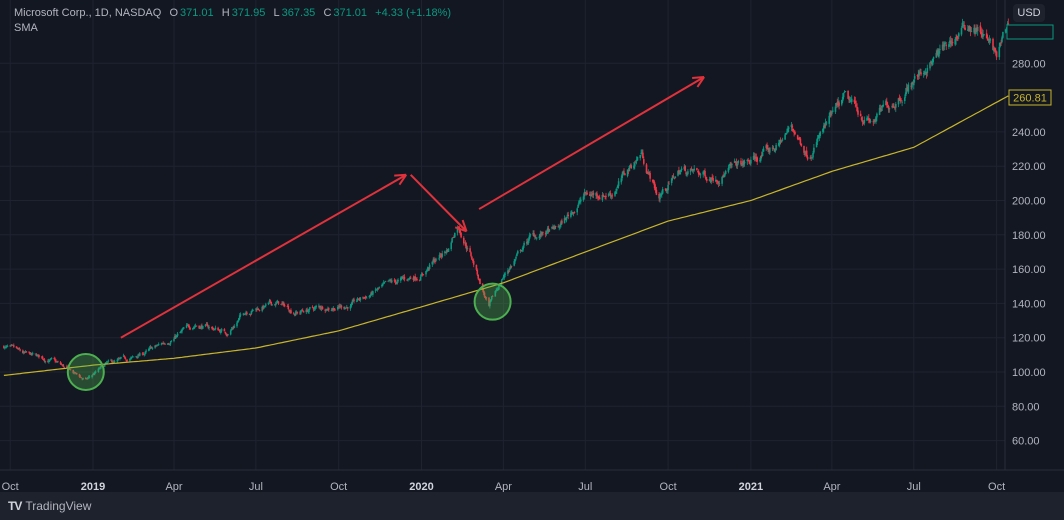  I want to click on currency-button: USD, so click(1029, 13).